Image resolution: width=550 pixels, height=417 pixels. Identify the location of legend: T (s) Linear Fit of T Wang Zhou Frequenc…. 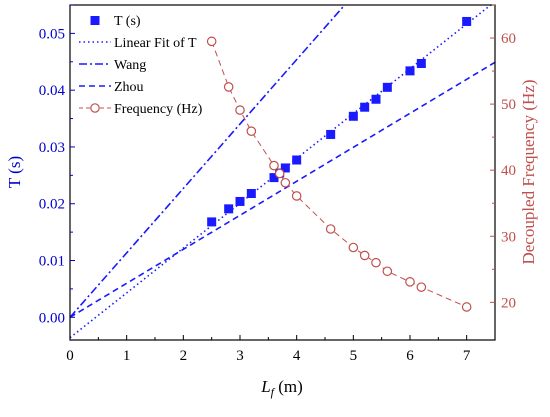
(141, 65).